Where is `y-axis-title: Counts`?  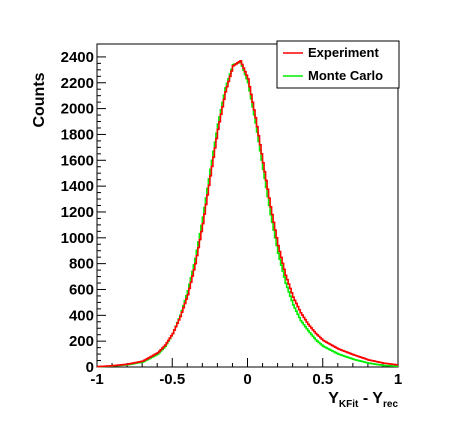
y-axis-title: Counts is located at coordinates (39, 99).